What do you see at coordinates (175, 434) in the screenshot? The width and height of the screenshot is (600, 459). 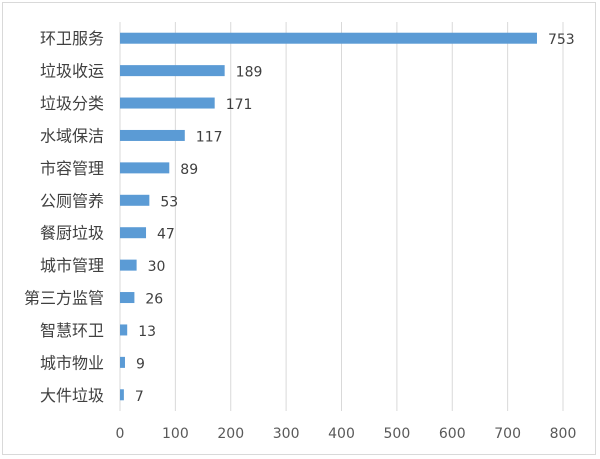 I see `x-tick-label: 100` at bounding box center [175, 434].